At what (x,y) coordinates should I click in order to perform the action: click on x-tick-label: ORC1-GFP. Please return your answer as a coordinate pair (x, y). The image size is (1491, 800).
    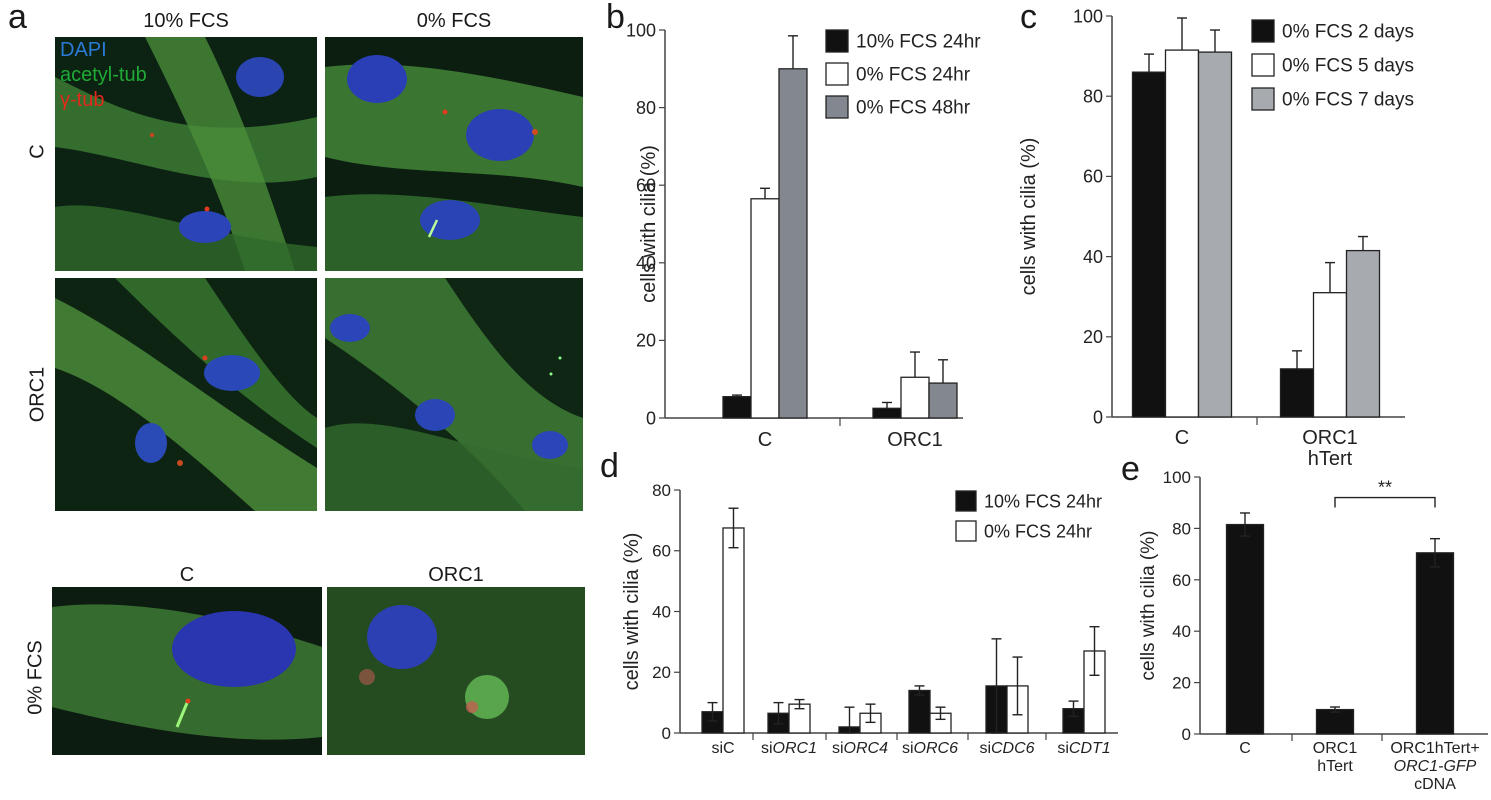
    Looking at the image, I should click on (1435, 766).